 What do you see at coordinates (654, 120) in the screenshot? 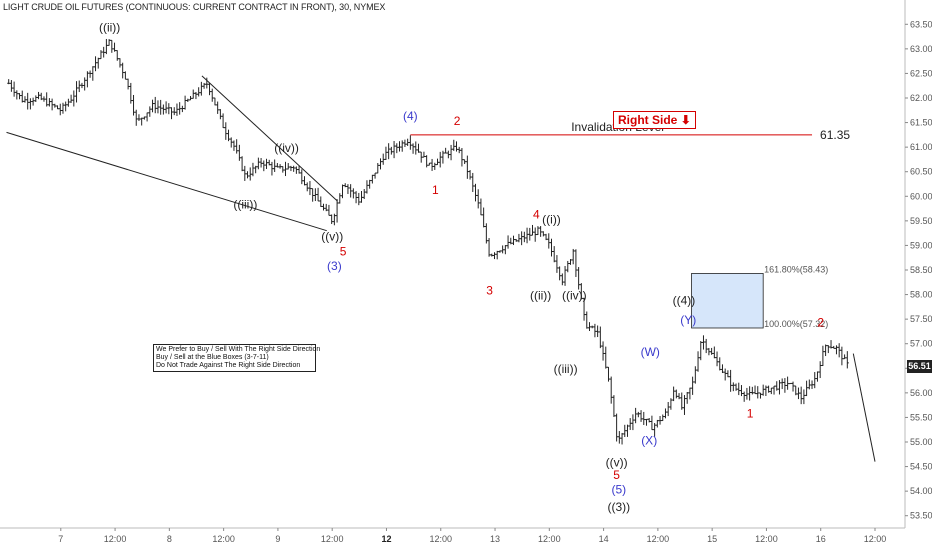
I see `right-side-badge: Right Side ⬇` at bounding box center [654, 120].